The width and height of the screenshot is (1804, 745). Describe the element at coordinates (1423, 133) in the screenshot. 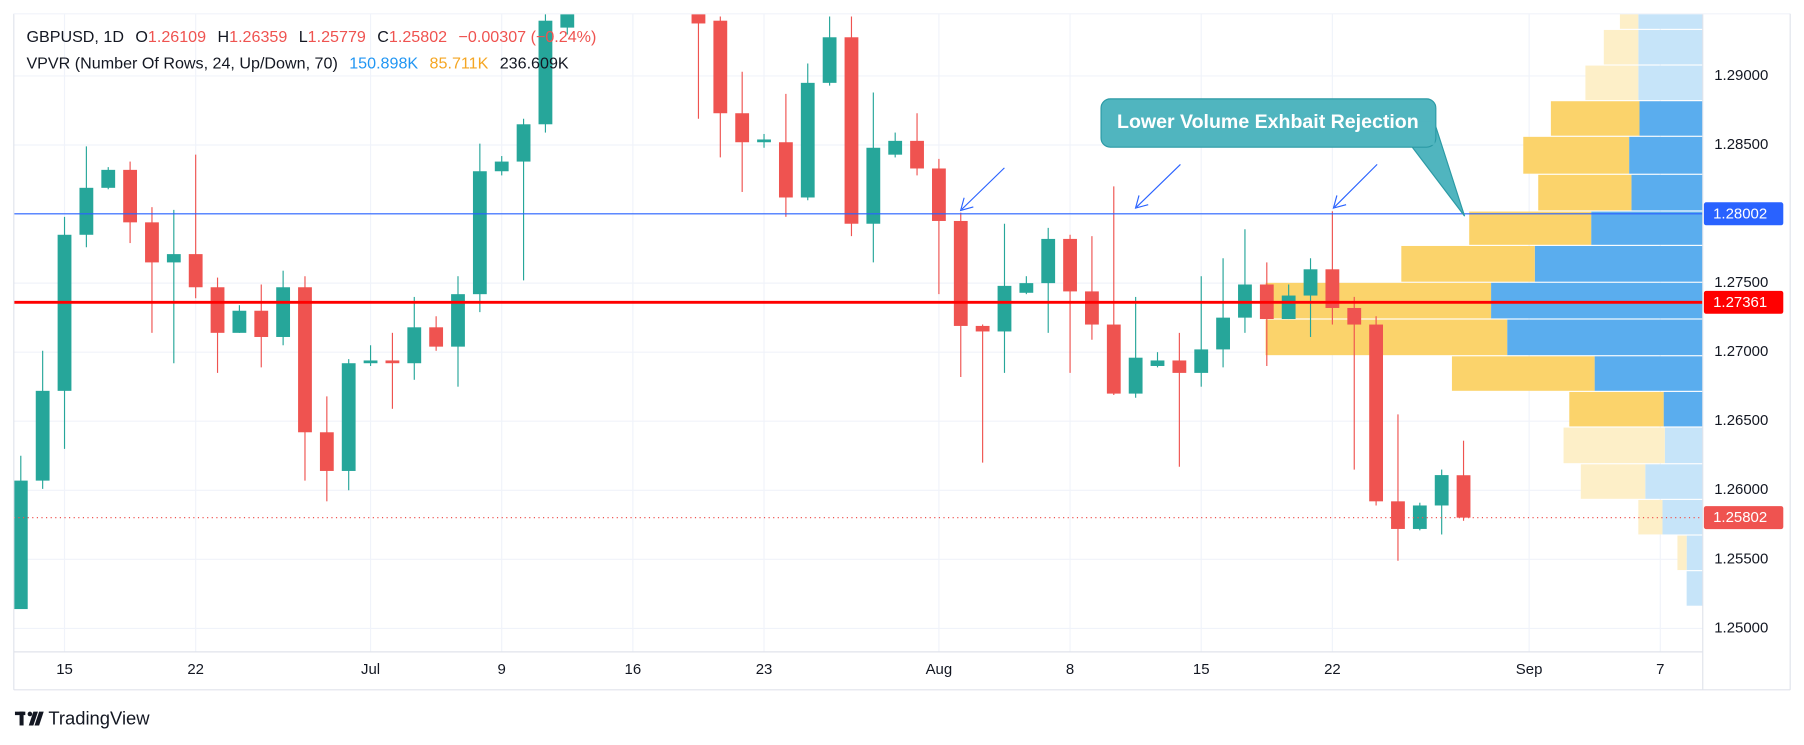

I see `callout-join` at that location.